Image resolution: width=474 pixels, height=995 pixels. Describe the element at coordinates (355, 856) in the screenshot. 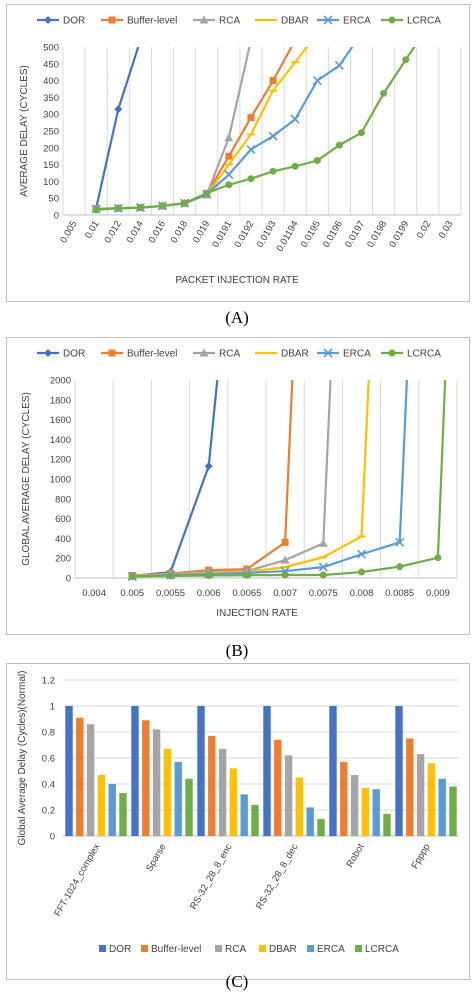

I see `x-tick-label: Robot` at that location.